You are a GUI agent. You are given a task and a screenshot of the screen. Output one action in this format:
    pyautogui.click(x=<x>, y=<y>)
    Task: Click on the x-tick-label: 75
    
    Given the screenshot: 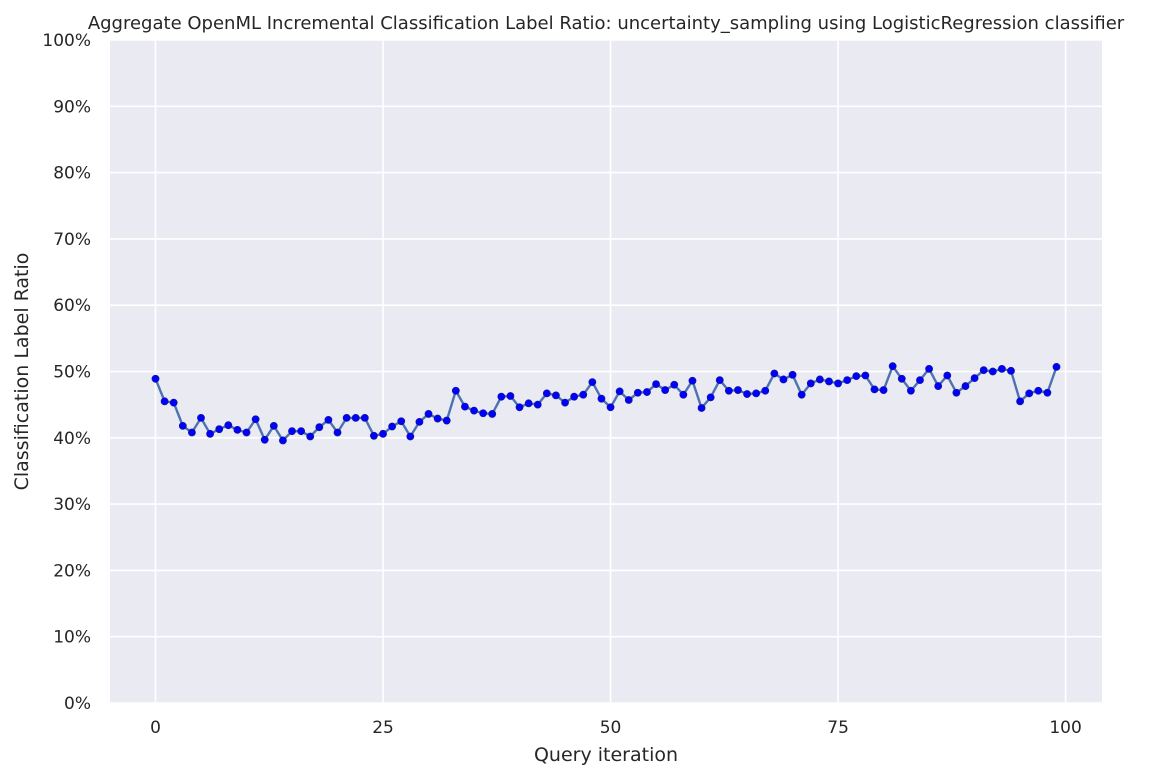 What is the action you would take?
    pyautogui.click(x=838, y=728)
    